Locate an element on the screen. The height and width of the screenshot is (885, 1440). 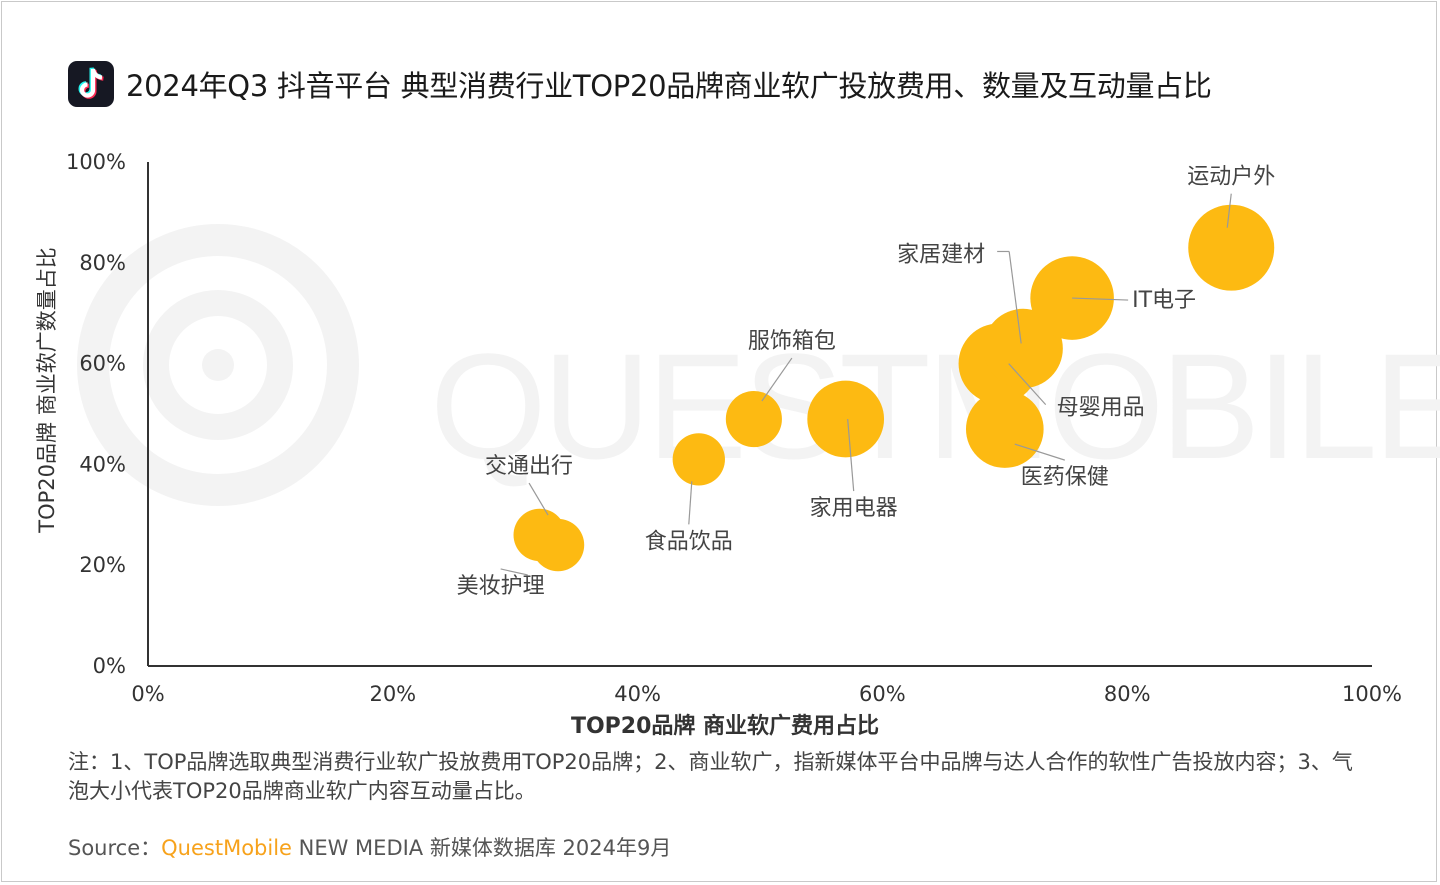
watermark-ring is located at coordinates (218, 365).